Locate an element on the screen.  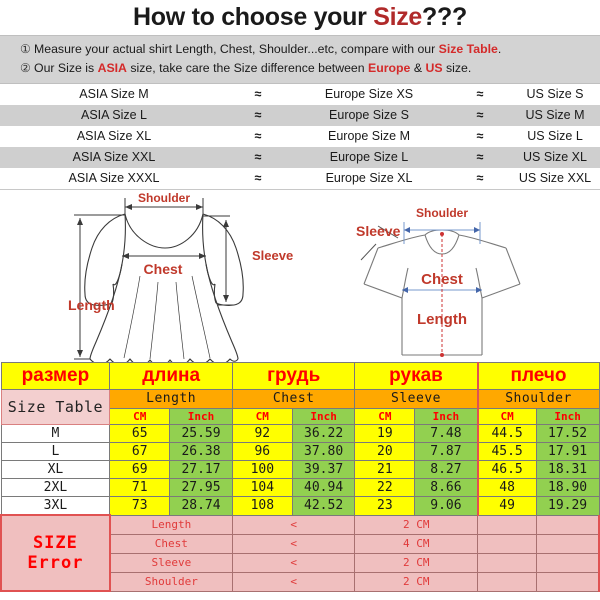
value-shoulder_cm: 44.5 is located at coordinates (506, 434).